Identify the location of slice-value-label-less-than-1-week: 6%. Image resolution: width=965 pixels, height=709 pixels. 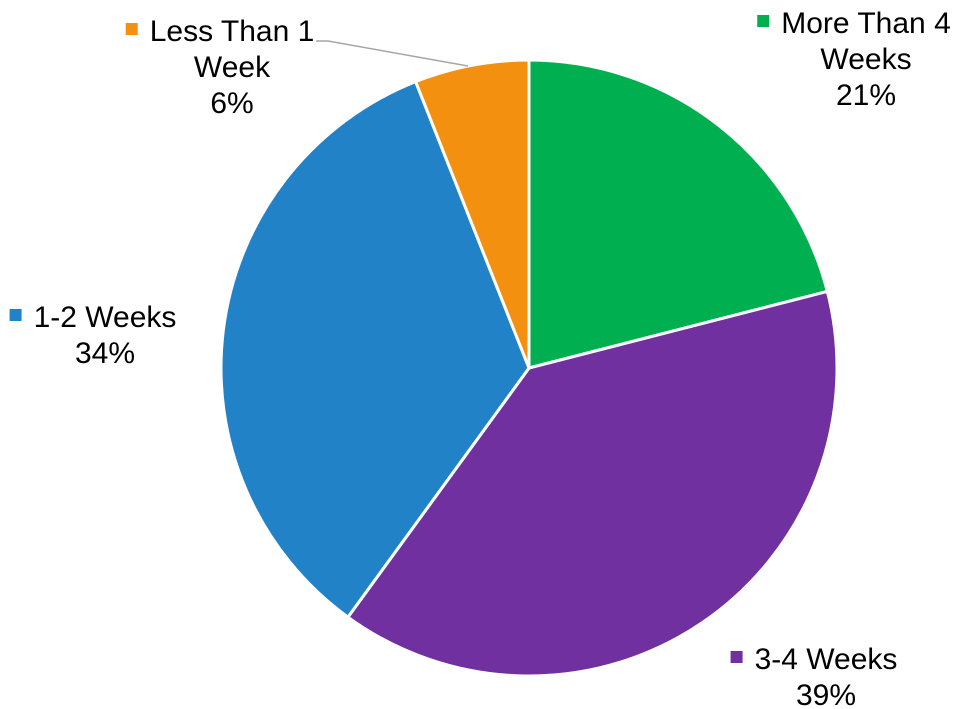
(231, 103).